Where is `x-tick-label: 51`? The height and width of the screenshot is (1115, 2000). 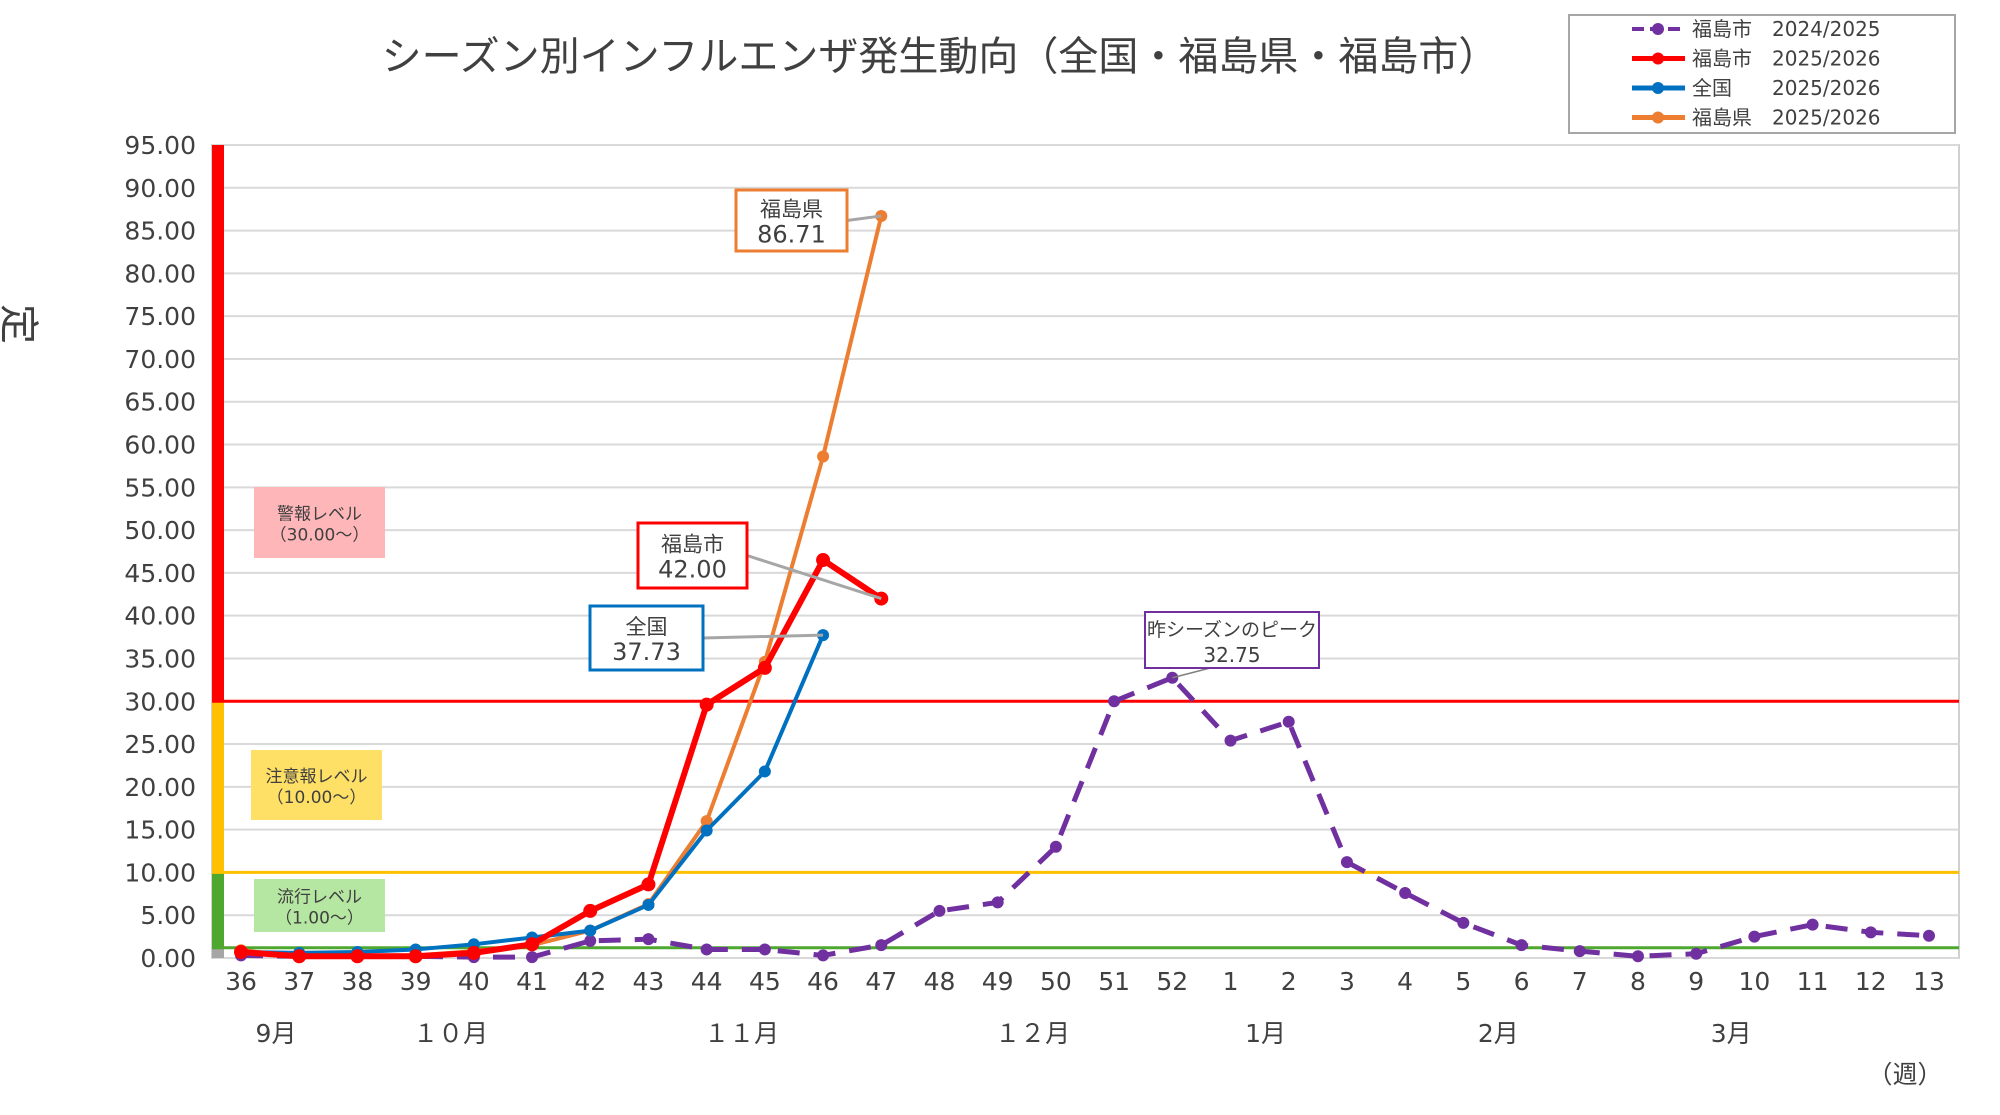 x-tick-label: 51 is located at coordinates (1114, 981).